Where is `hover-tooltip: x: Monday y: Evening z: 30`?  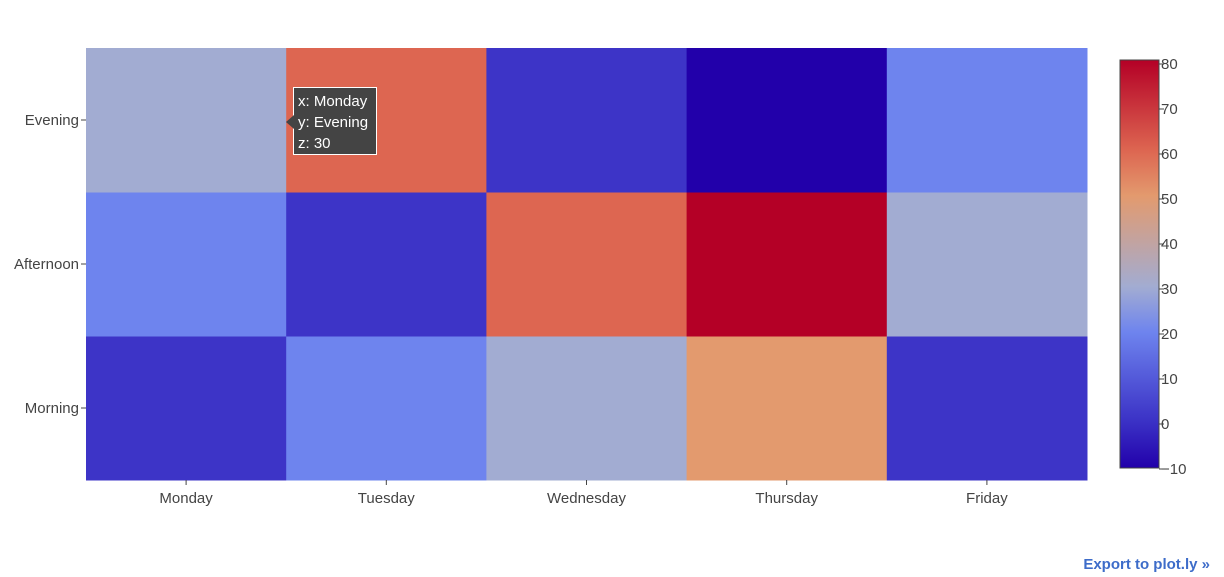 hover-tooltip: x: Monday y: Evening z: 30 is located at coordinates (331, 121).